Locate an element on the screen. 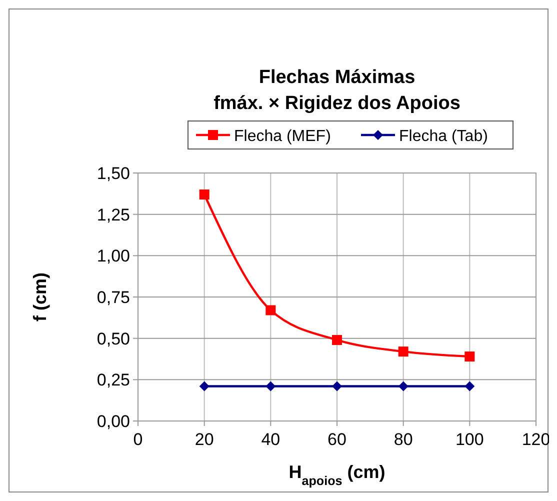  x-axis-title: H$_{apoios}$ (cm) is located at coordinates (337, 475).